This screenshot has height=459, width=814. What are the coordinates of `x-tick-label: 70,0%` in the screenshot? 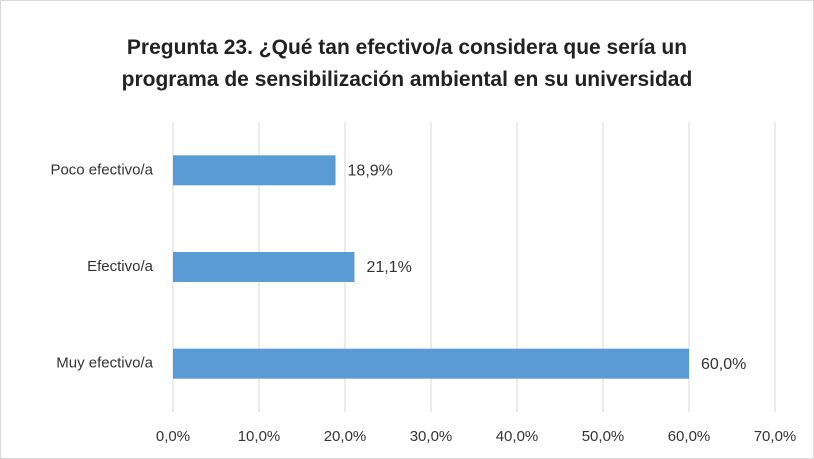 It's located at (775, 436).